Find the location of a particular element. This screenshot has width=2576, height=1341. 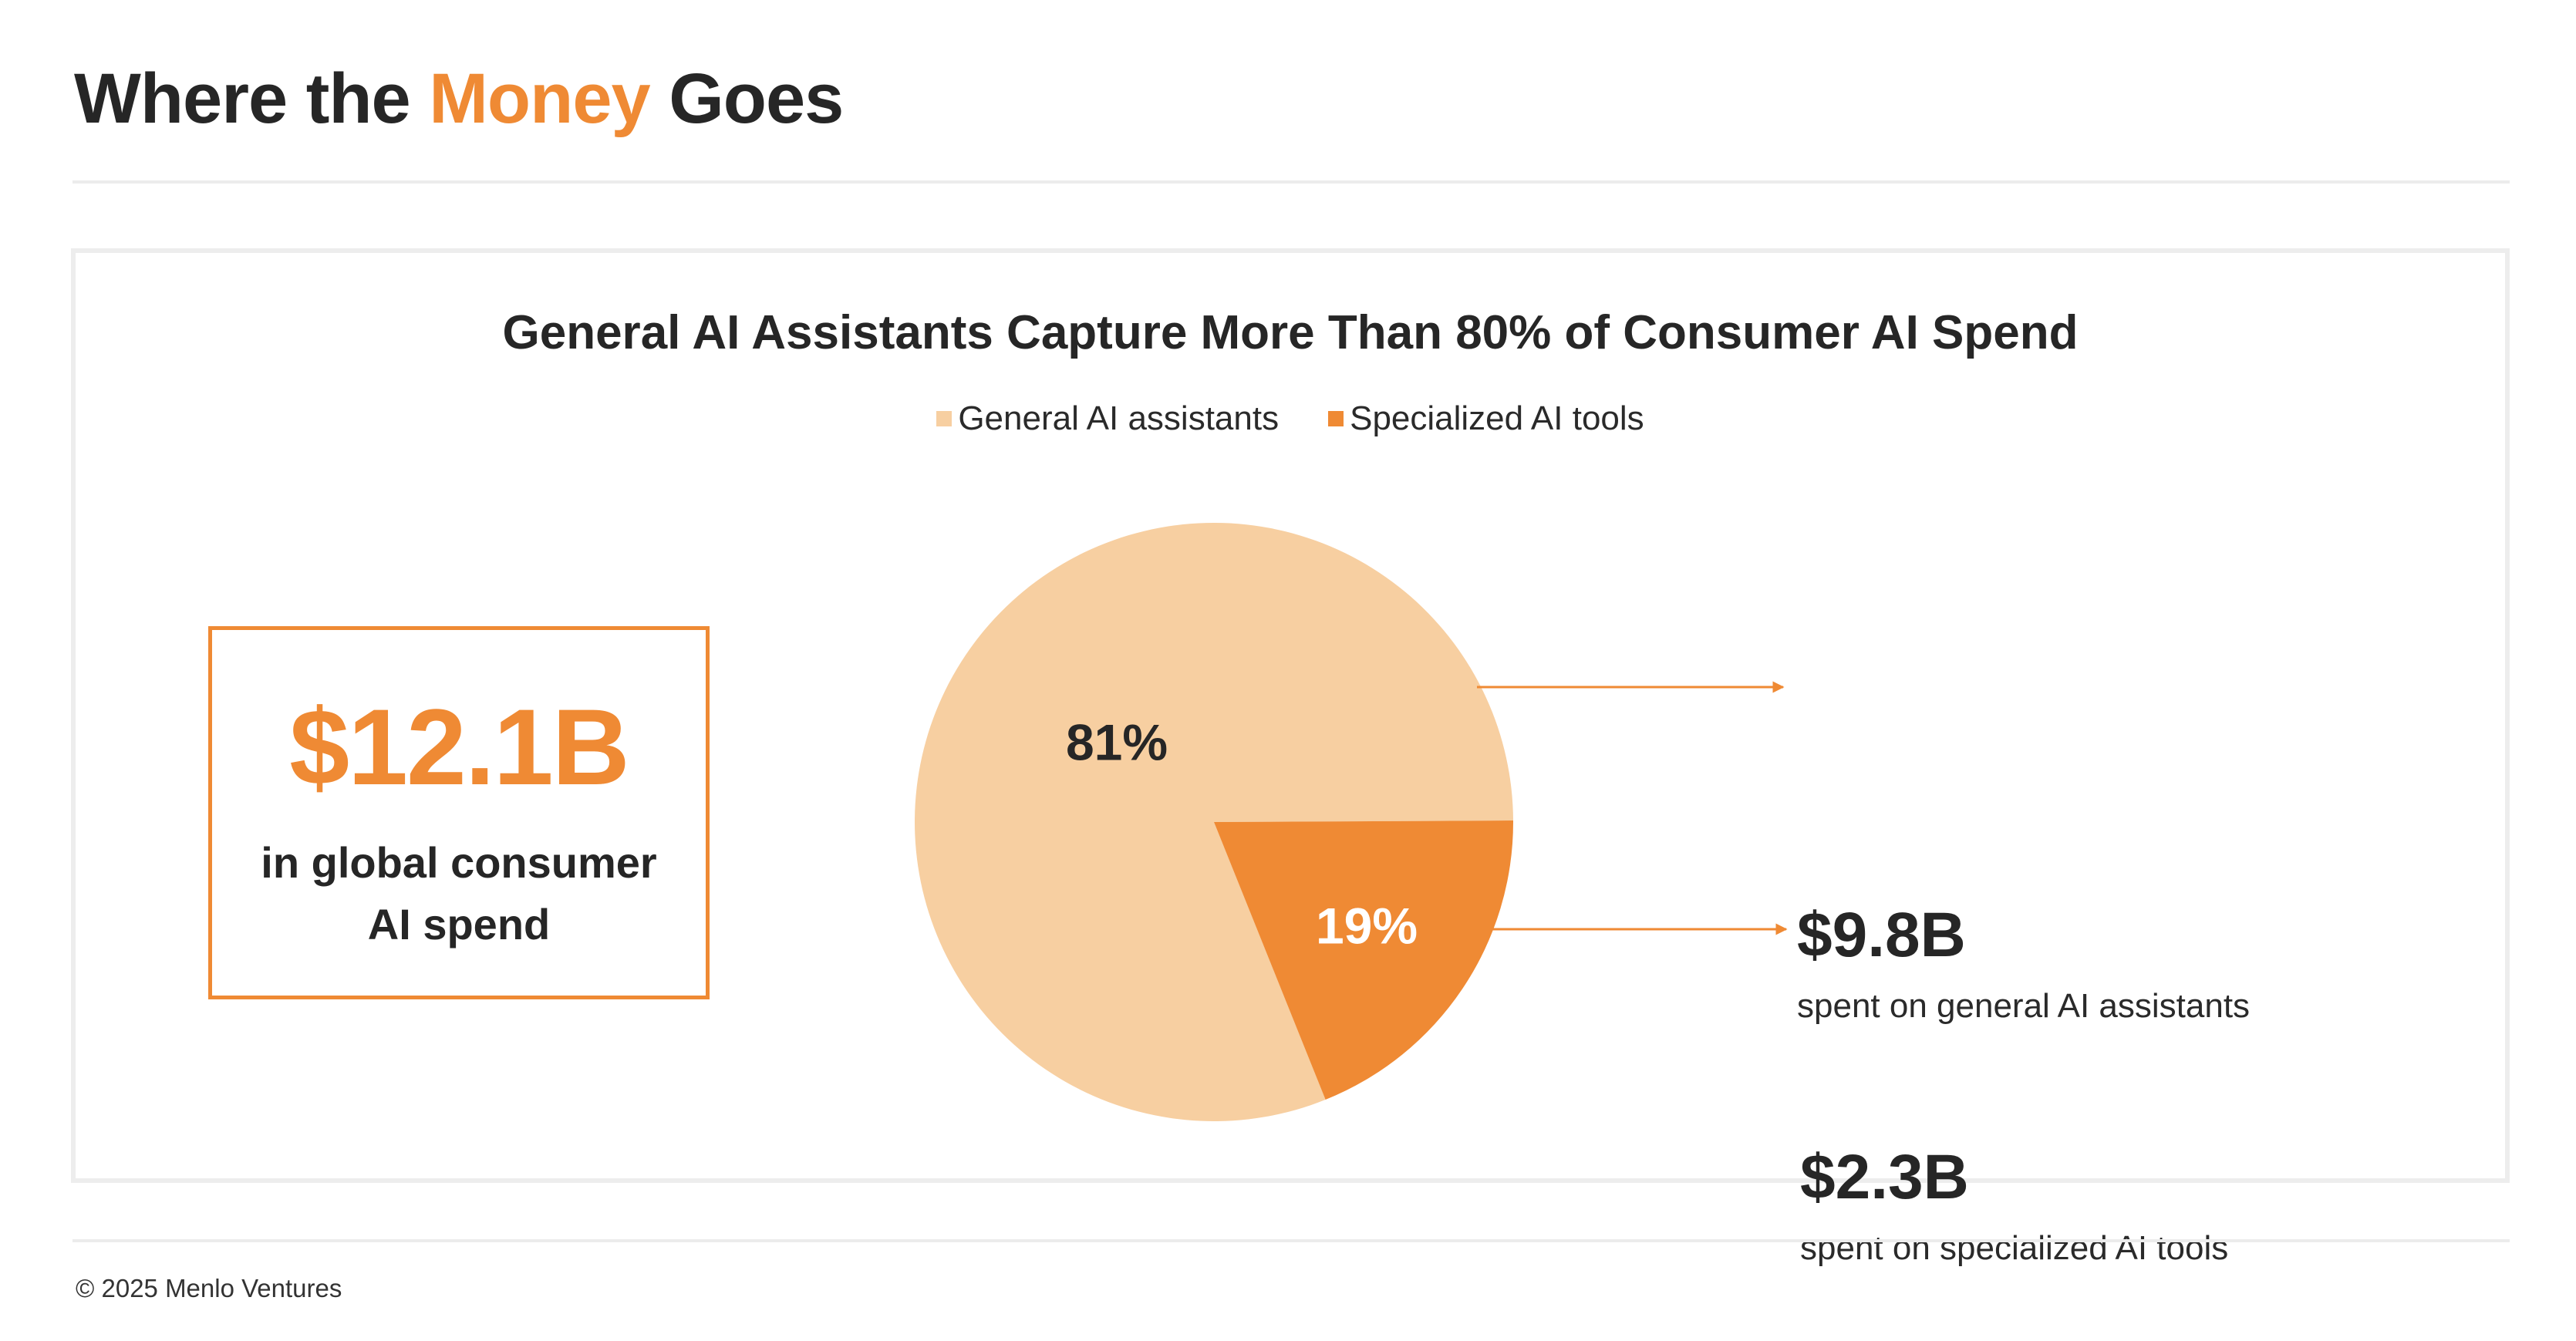

page-title: Where the Money Goes is located at coordinates (459, 99).